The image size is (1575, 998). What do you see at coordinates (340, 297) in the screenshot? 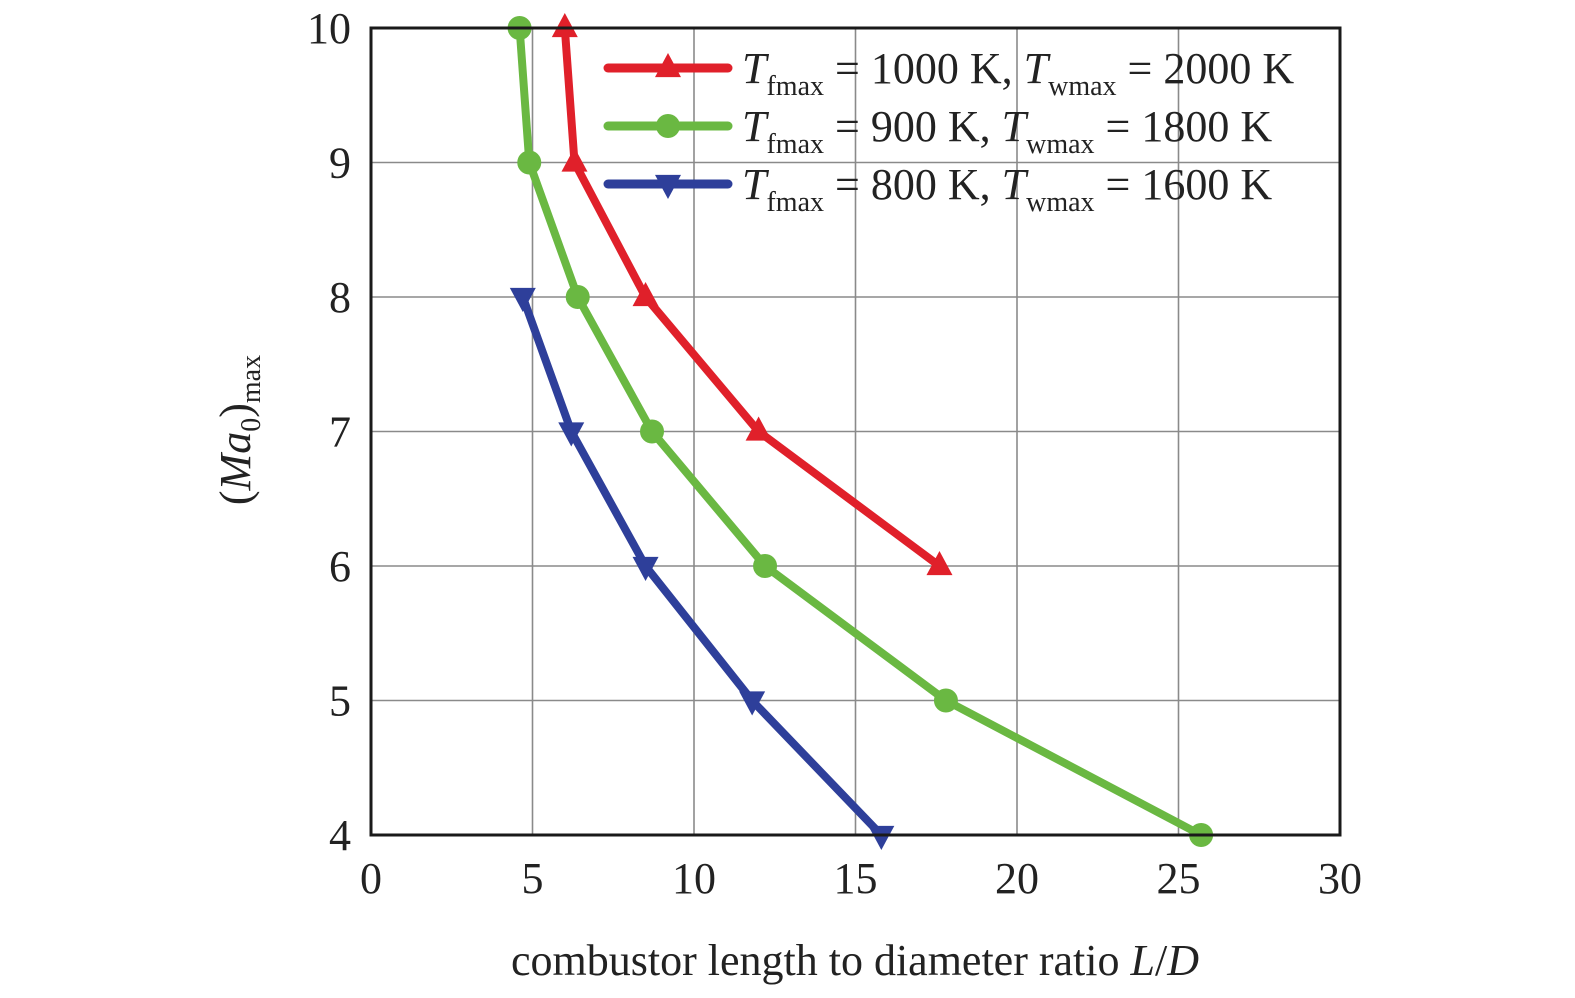
I see `y-tick-label: 8` at bounding box center [340, 297].